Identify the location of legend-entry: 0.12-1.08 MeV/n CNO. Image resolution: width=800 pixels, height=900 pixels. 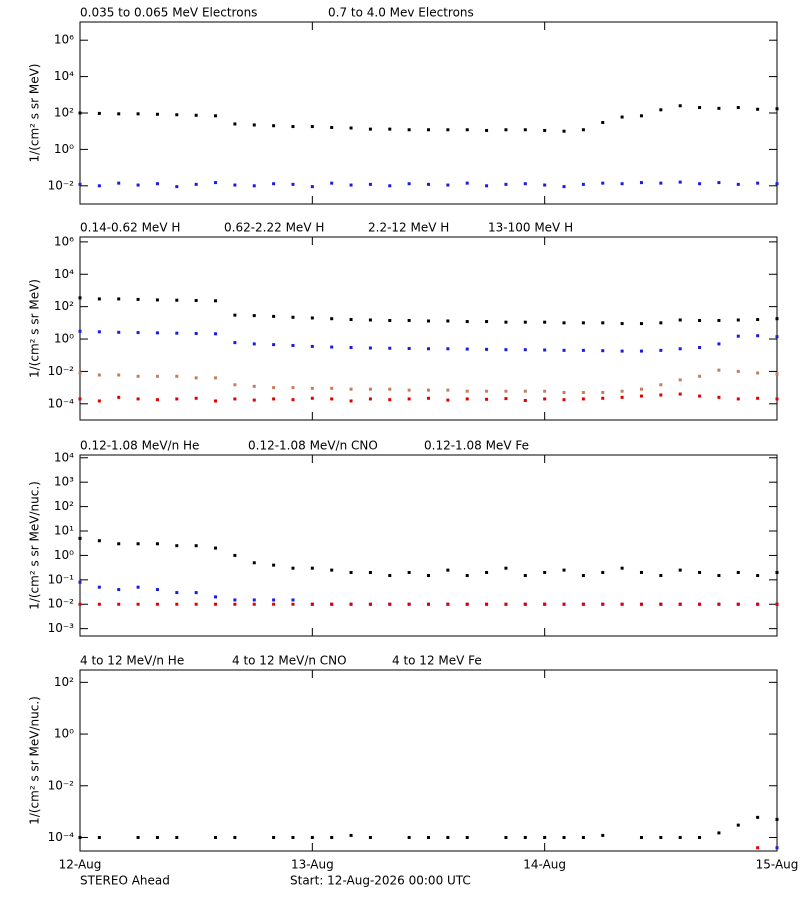
(313, 446).